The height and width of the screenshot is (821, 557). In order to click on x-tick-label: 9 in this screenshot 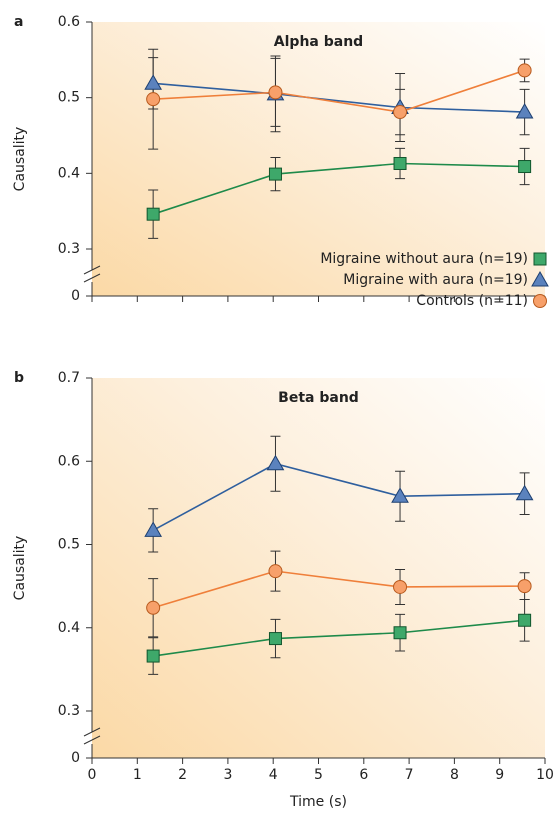, I will do `click(499, 775)`.